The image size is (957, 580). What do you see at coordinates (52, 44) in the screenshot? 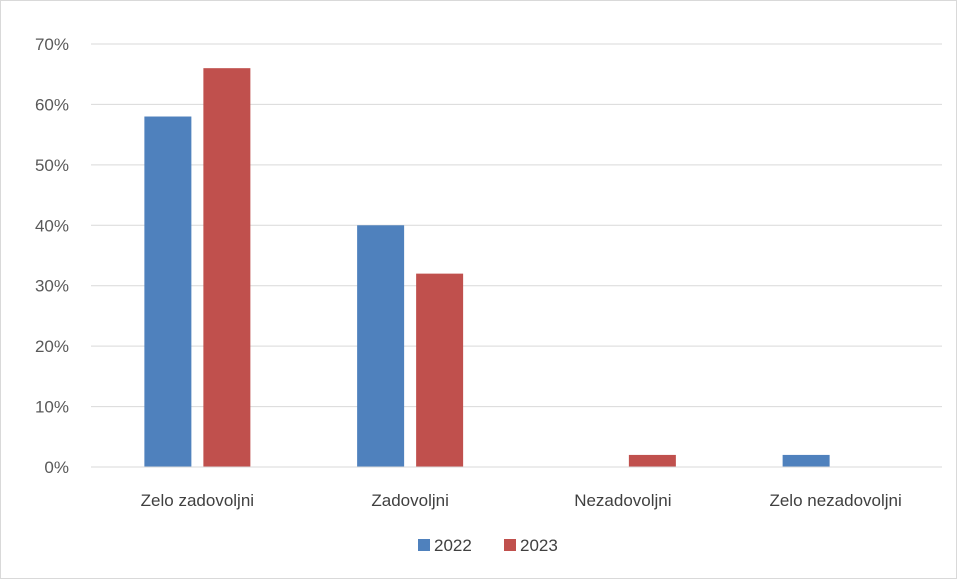
I see `y-tick-label: 70%` at bounding box center [52, 44].